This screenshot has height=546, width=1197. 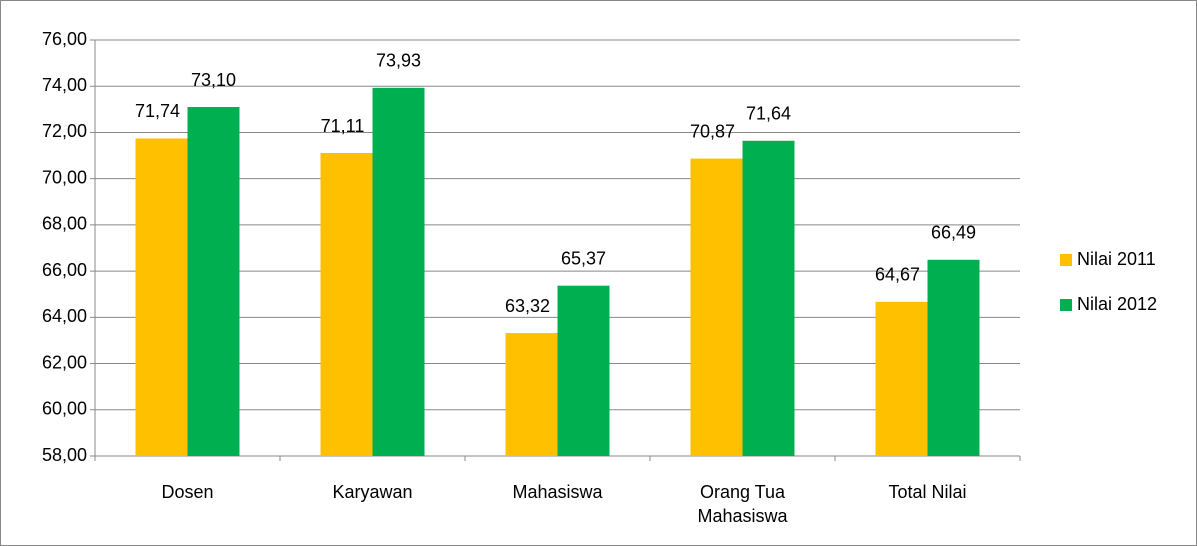 What do you see at coordinates (213, 80) in the screenshot?
I see `data-label: 73,10` at bounding box center [213, 80].